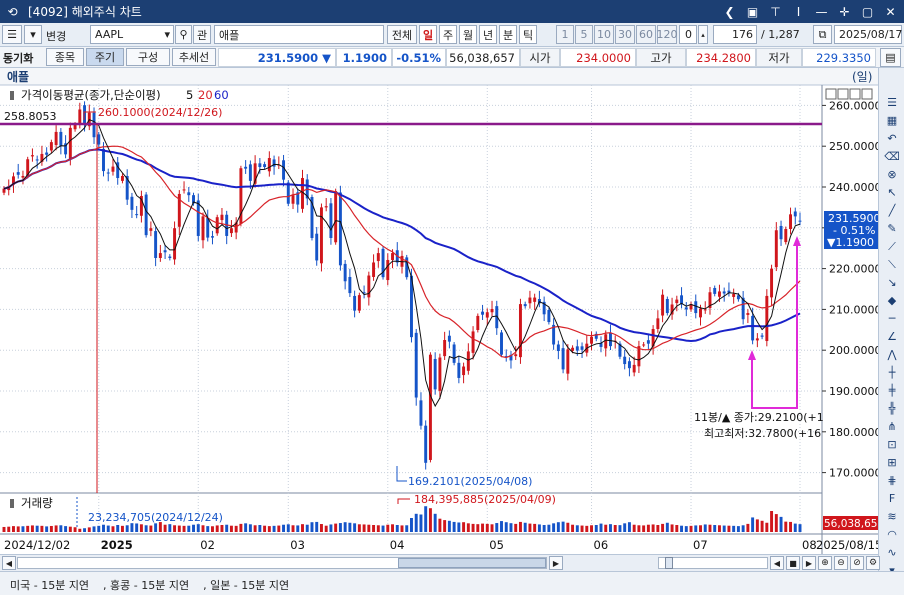 The image size is (904, 595). Describe the element at coordinates (604, 34) in the screenshot. I see `interval-button-2: 10` at that location.